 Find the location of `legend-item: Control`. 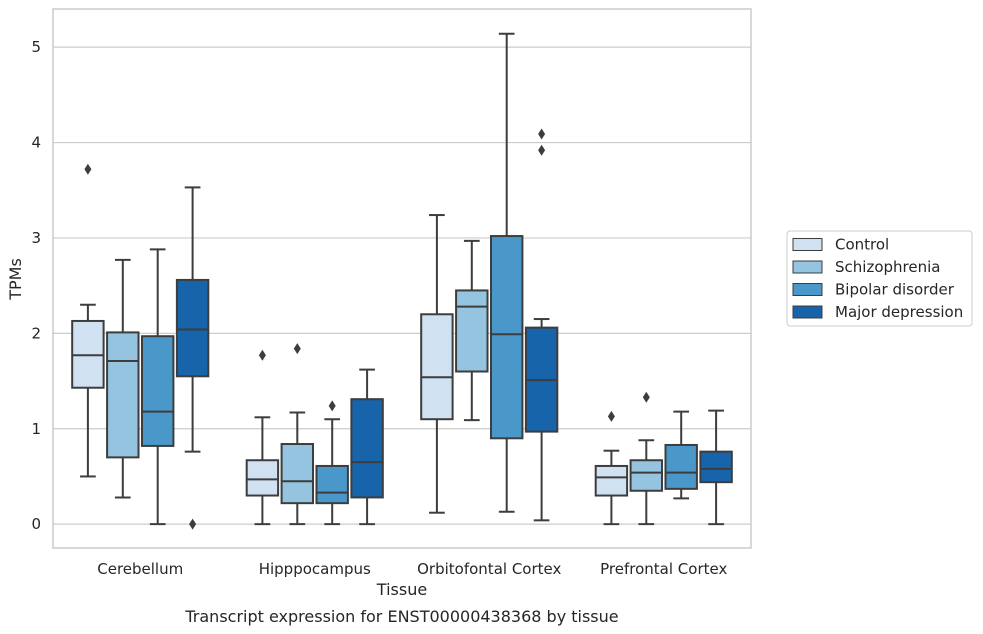

legend-item: Control is located at coordinates (840, 245).